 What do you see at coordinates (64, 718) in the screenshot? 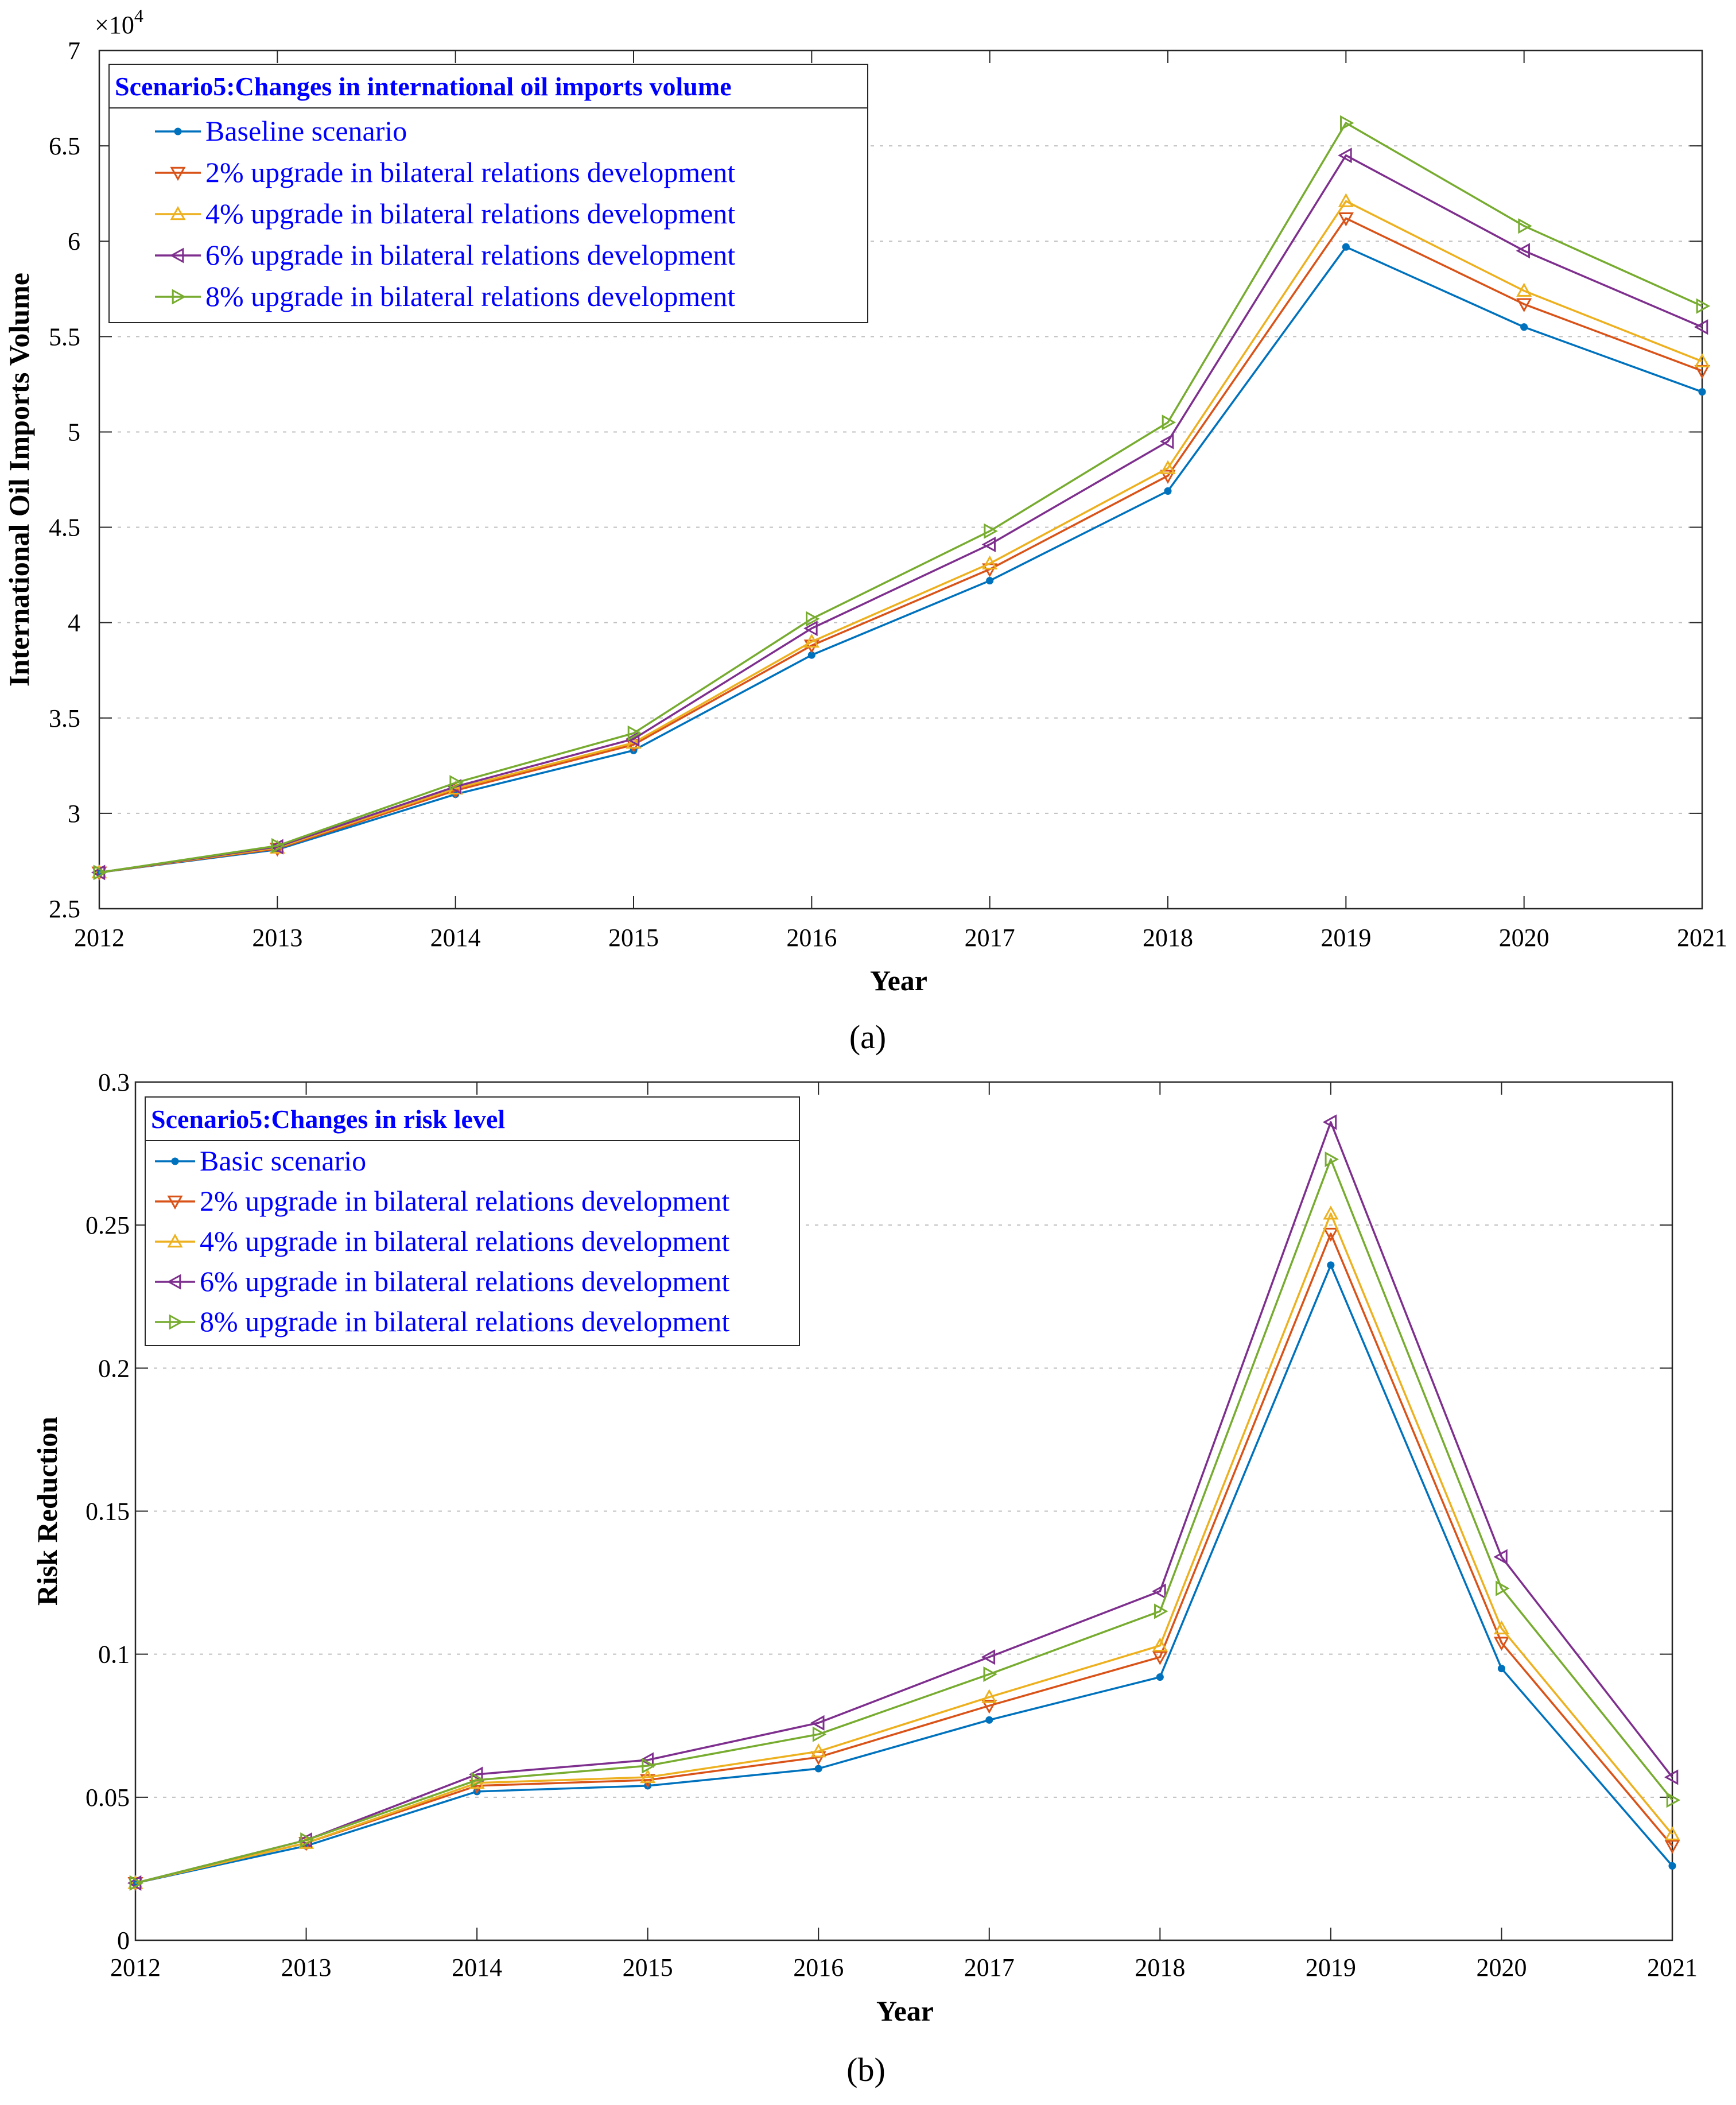
I see `y-tick-label: 3.5` at bounding box center [64, 718].